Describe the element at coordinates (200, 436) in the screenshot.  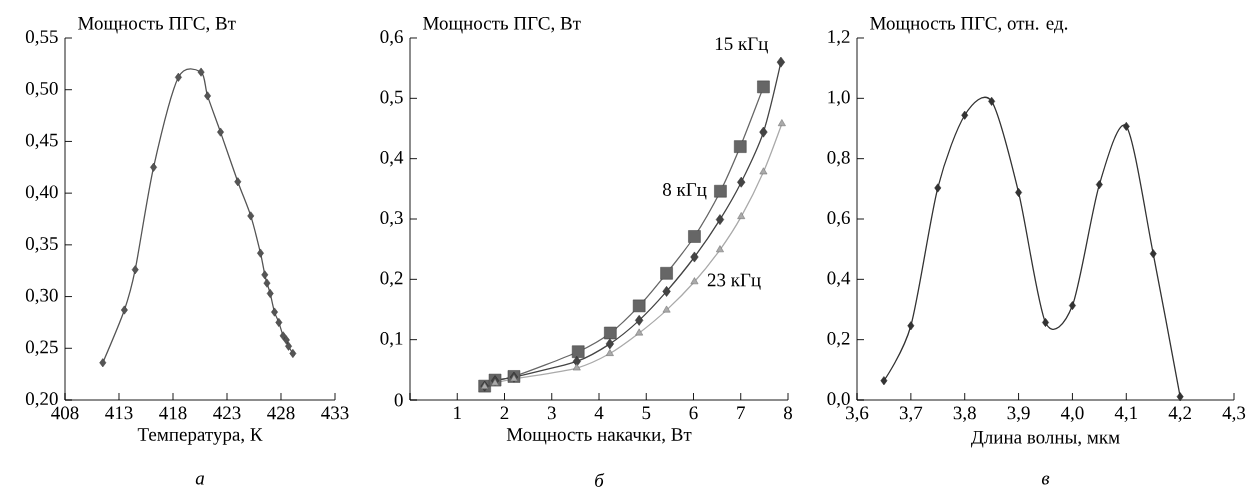
I see `x-axis-title: Температура, К` at that location.